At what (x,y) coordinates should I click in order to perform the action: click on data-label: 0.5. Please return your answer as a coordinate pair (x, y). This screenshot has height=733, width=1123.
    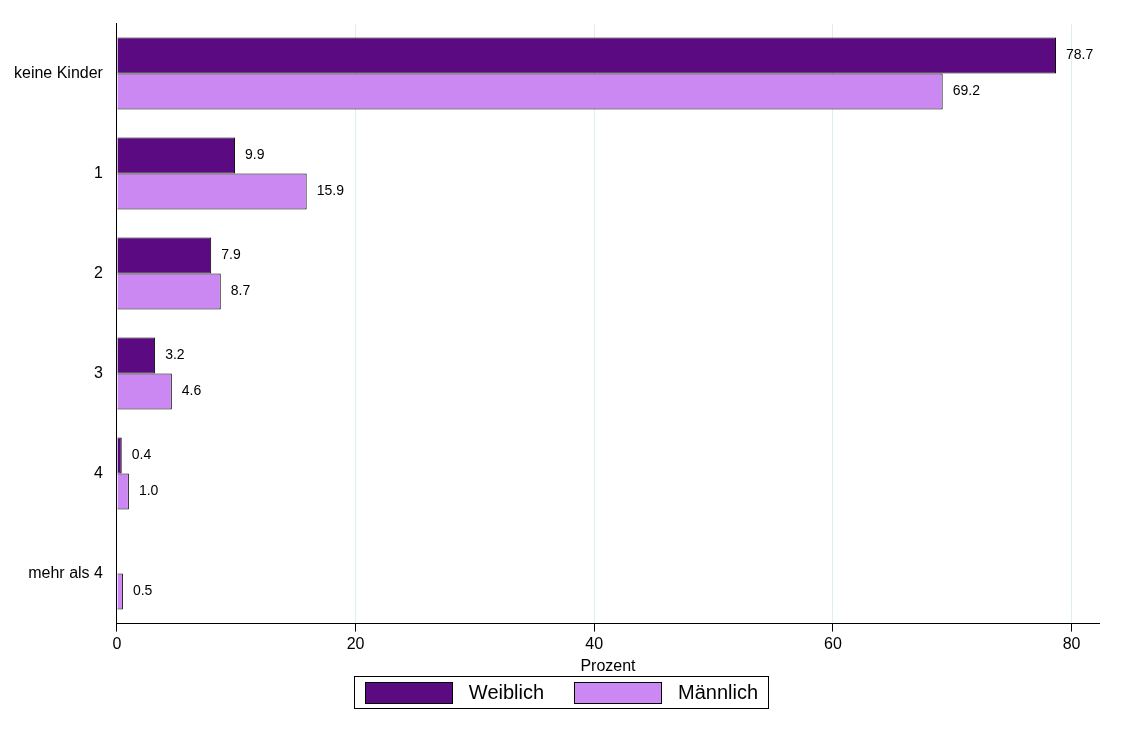
    Looking at the image, I should click on (142, 590).